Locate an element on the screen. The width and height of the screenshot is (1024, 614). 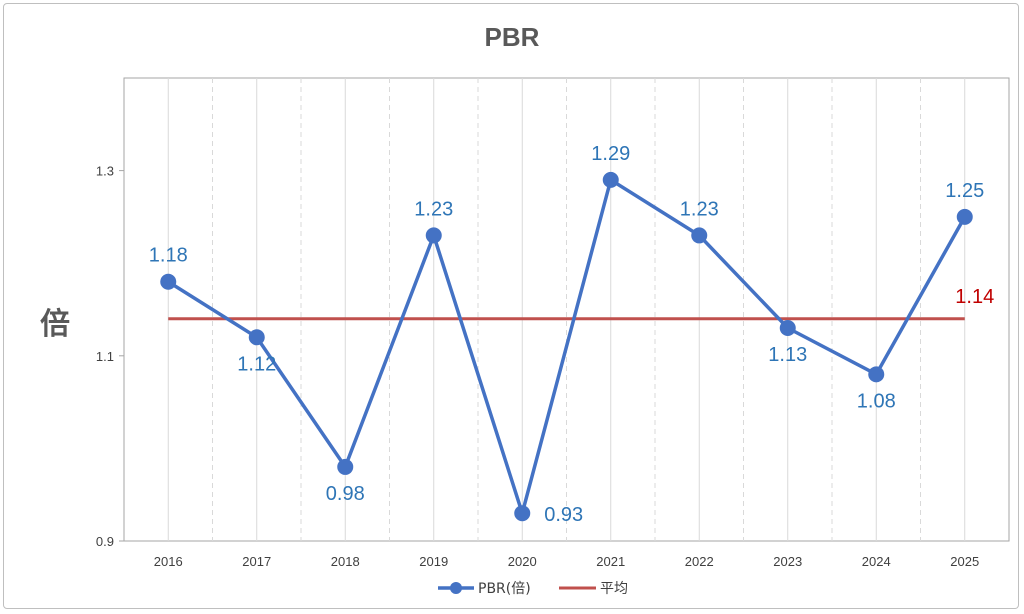
legend-pbr-label: PBR(倍) is located at coordinates (504, 589).